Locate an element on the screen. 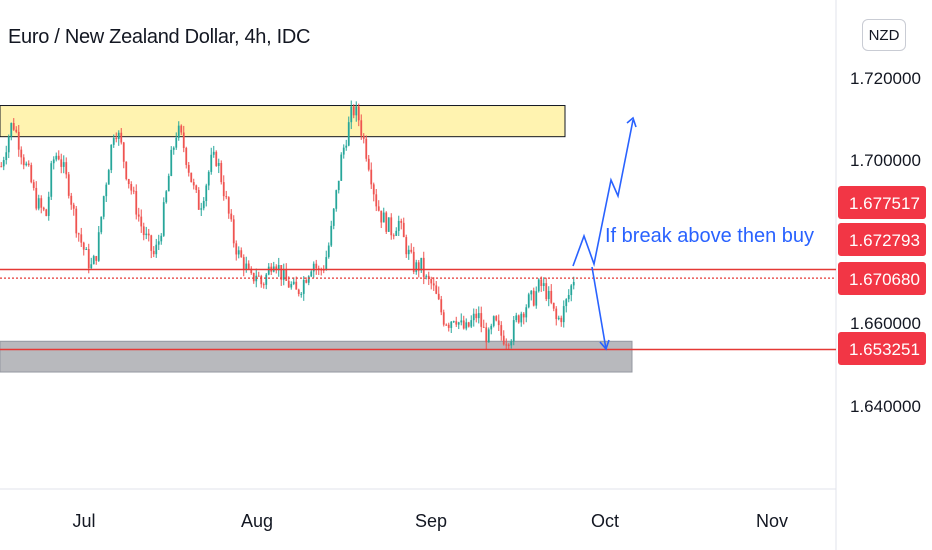 This screenshot has width=932, height=550. price-badge-label: 1.670680 is located at coordinates (884, 279).